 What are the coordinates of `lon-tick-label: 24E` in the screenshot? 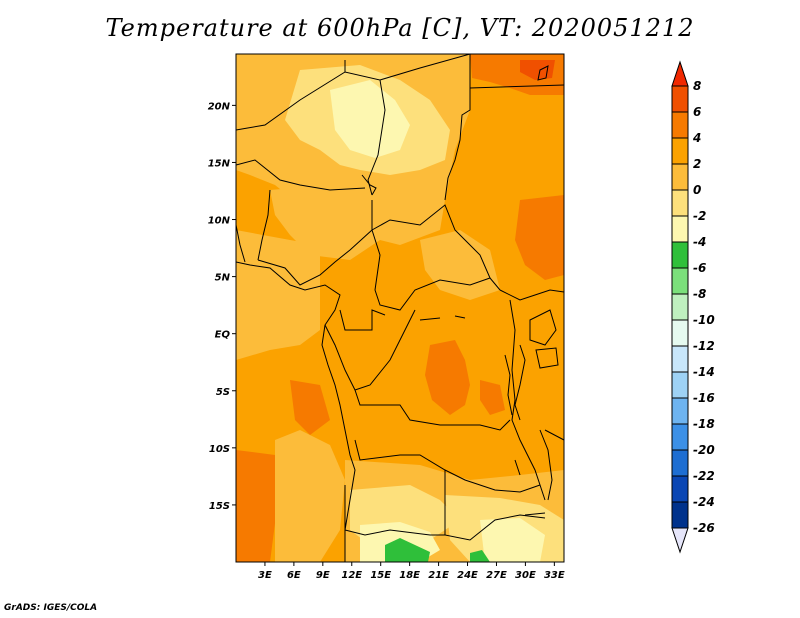 It's located at (467, 575).